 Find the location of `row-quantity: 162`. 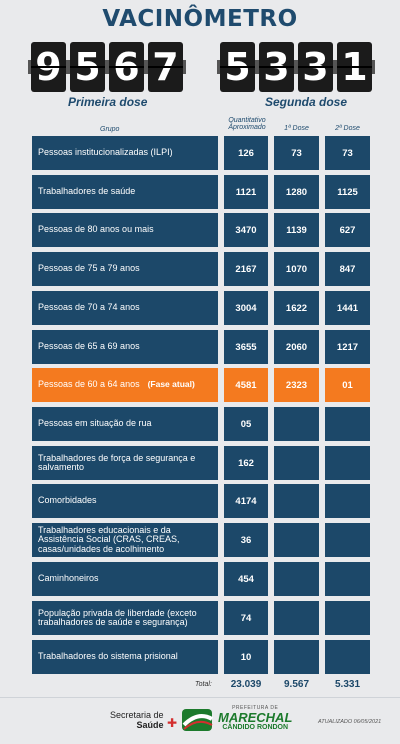

row-quantity: 162 is located at coordinates (246, 463).